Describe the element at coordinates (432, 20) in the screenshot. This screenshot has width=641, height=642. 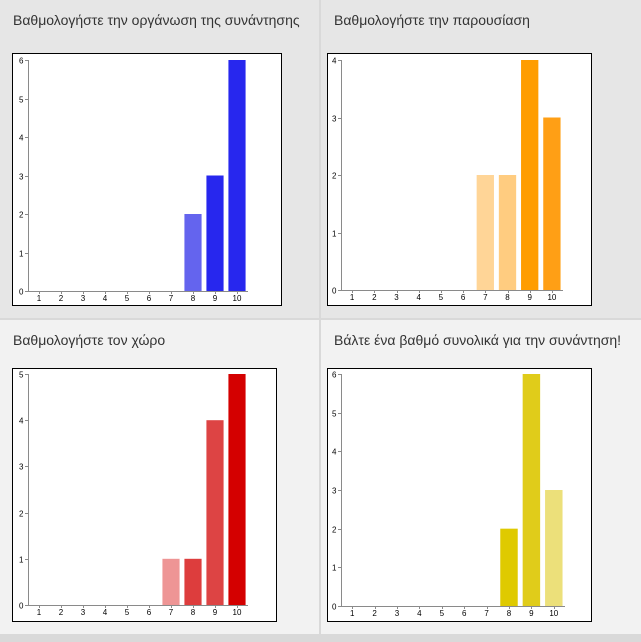
I see `chart-title: Βαθμολογήστε την παρουσίαση` at that location.